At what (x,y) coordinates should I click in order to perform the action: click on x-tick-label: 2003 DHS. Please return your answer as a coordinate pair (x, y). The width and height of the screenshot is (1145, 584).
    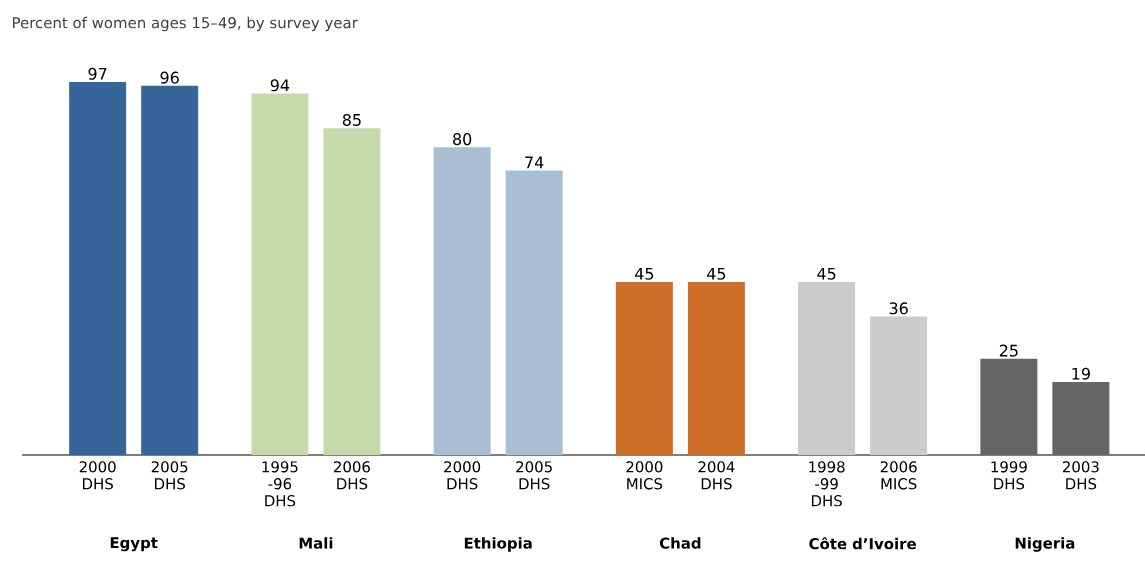
    Looking at the image, I should click on (1080, 475).